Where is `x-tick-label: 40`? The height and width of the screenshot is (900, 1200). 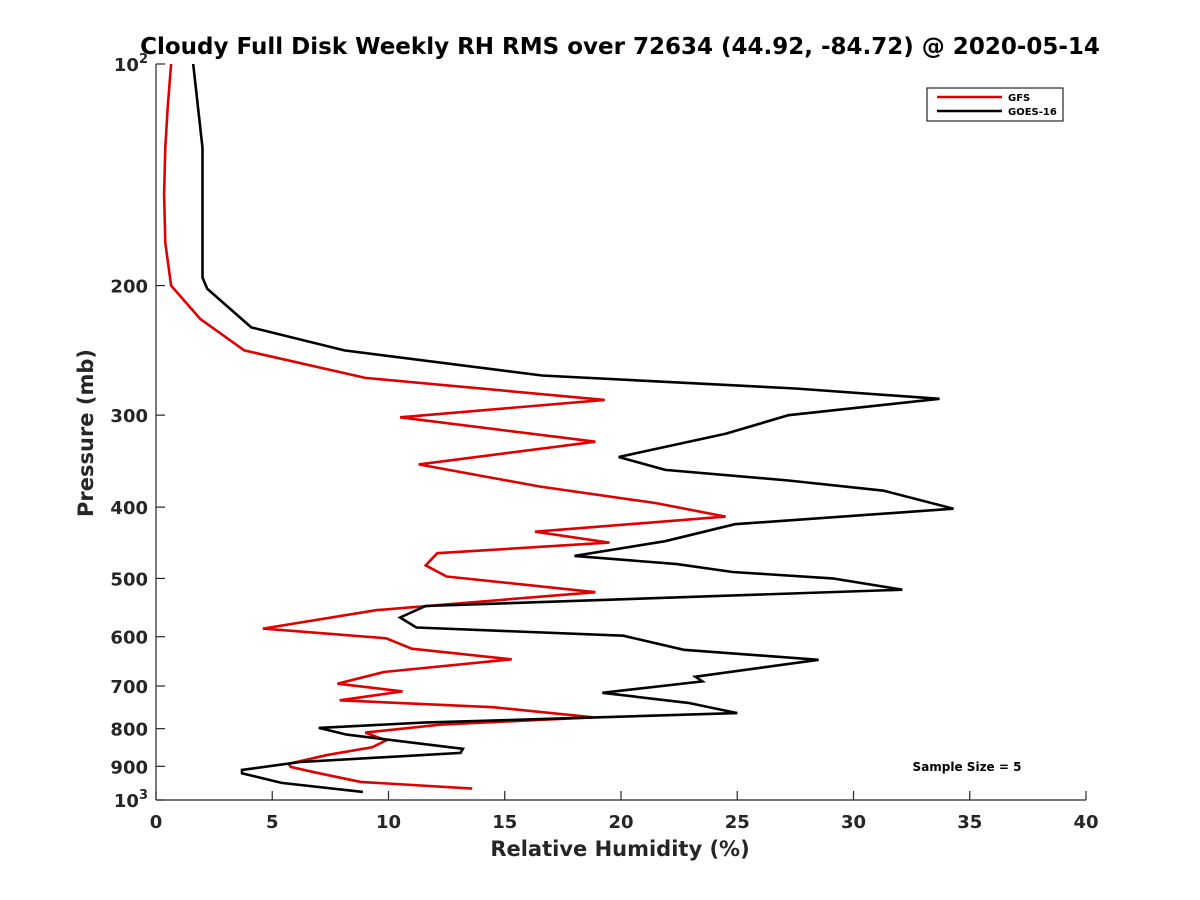 x-tick-label: 40 is located at coordinates (1085, 822).